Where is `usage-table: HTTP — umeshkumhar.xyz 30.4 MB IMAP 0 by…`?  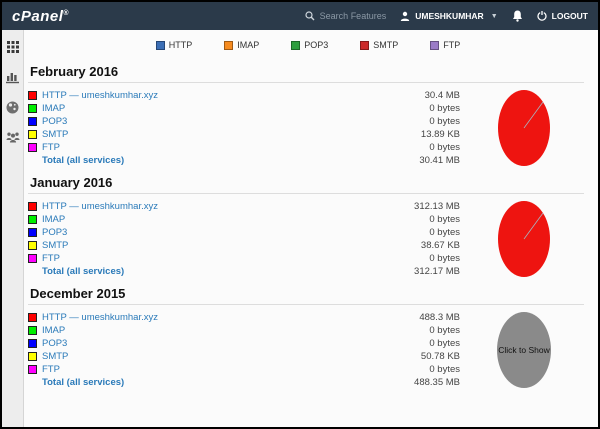
usage-table: HTTP — umeshkumhar.xyz 30.4 MB IMAP 0 by… is located at coordinates (244, 128).